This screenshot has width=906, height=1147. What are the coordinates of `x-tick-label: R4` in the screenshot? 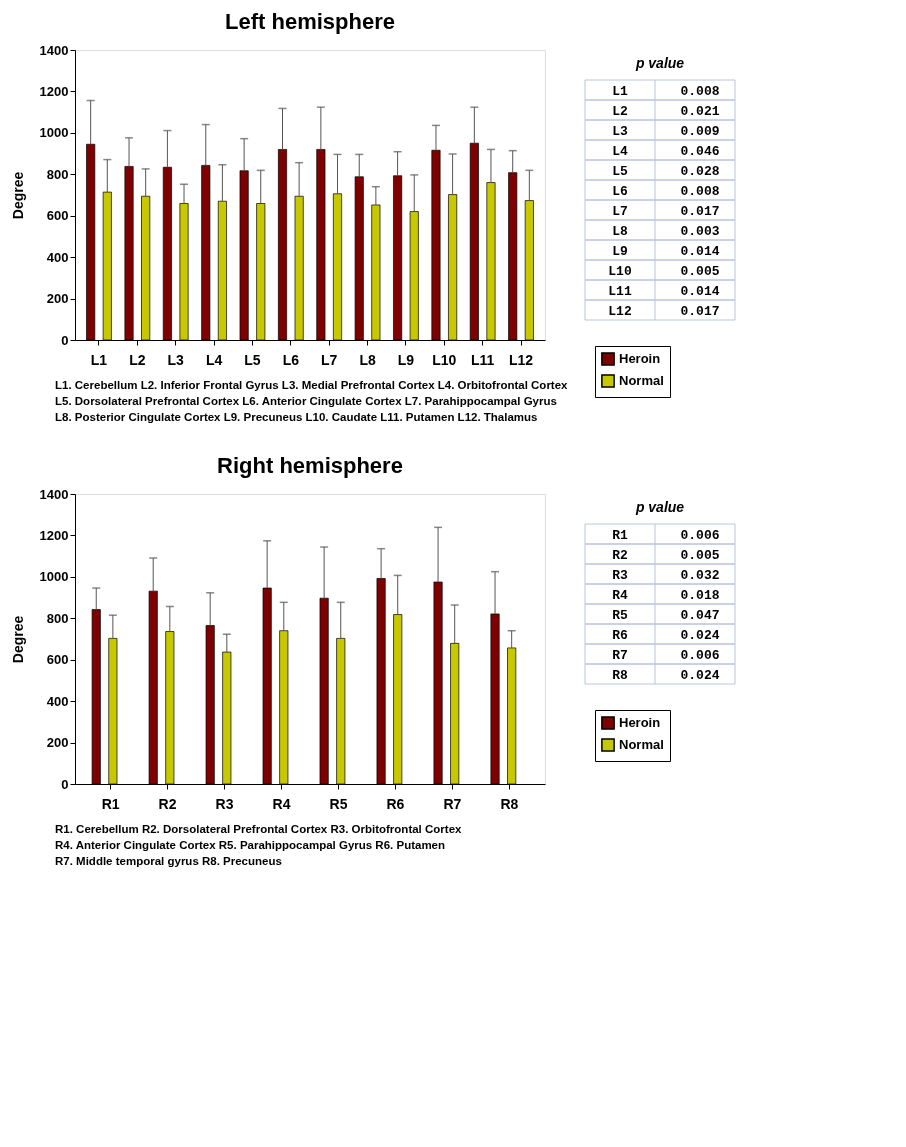 It's located at (281, 803).